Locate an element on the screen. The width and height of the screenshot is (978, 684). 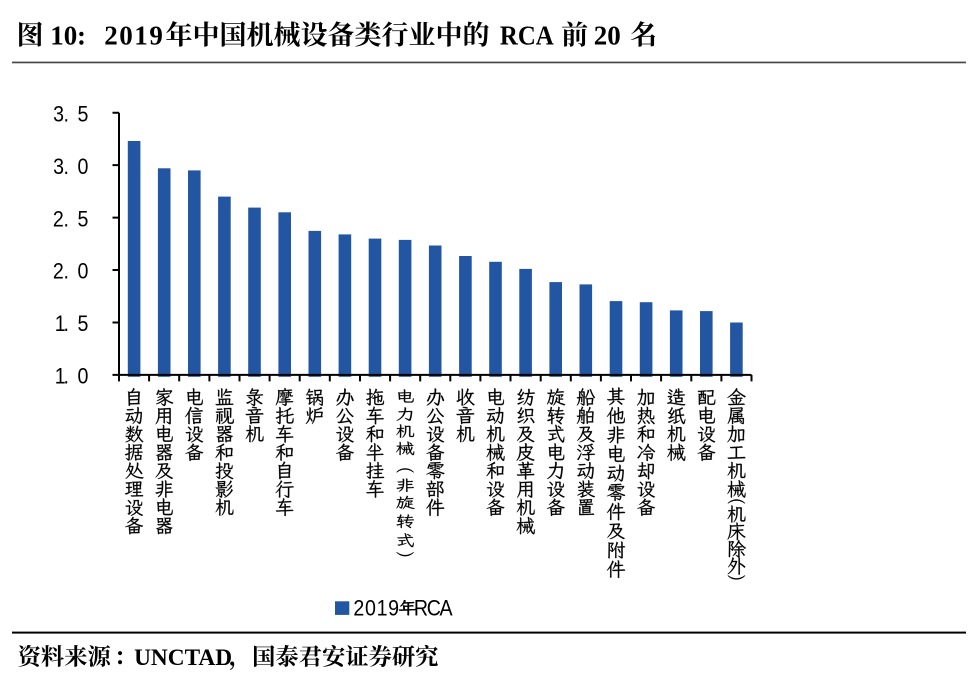
svg-text: 10 is located at coordinates (63, 35).